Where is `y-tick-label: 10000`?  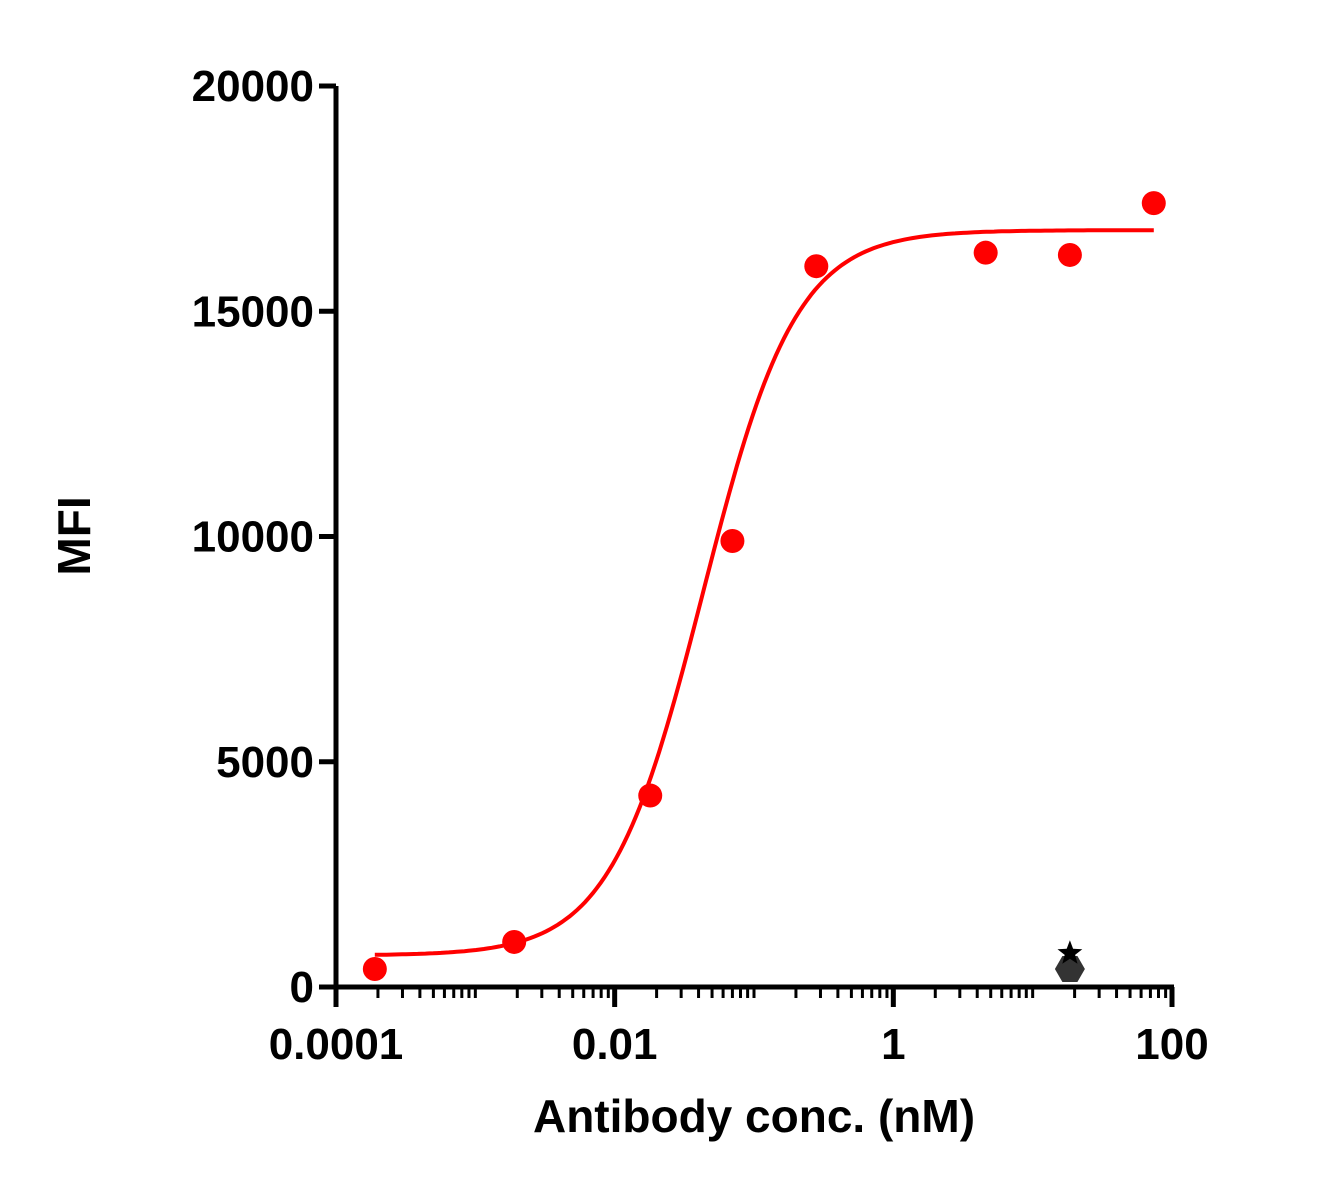 y-tick-label: 10000 is located at coordinates (253, 537).